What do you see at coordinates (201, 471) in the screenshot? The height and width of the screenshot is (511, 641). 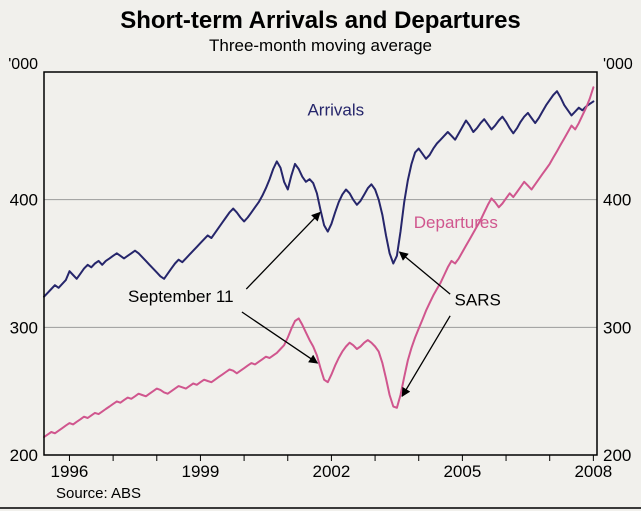 I see `x-tick-label-1999: 1999` at bounding box center [201, 471].